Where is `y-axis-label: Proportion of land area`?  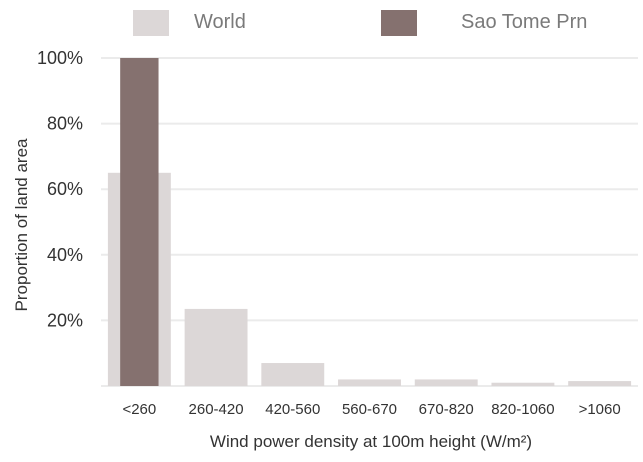
y-axis-label: Proportion of land area is located at coordinates (21, 224).